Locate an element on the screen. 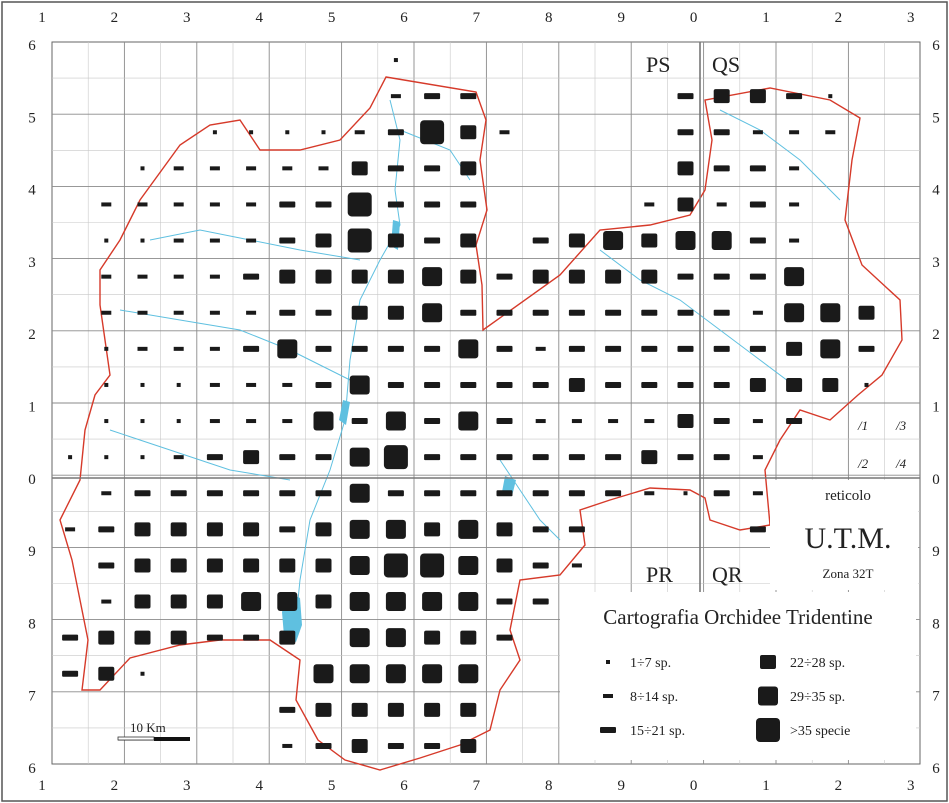 The width and height of the screenshot is (949, 803). subcell-1: /1 is located at coordinates (862, 425).